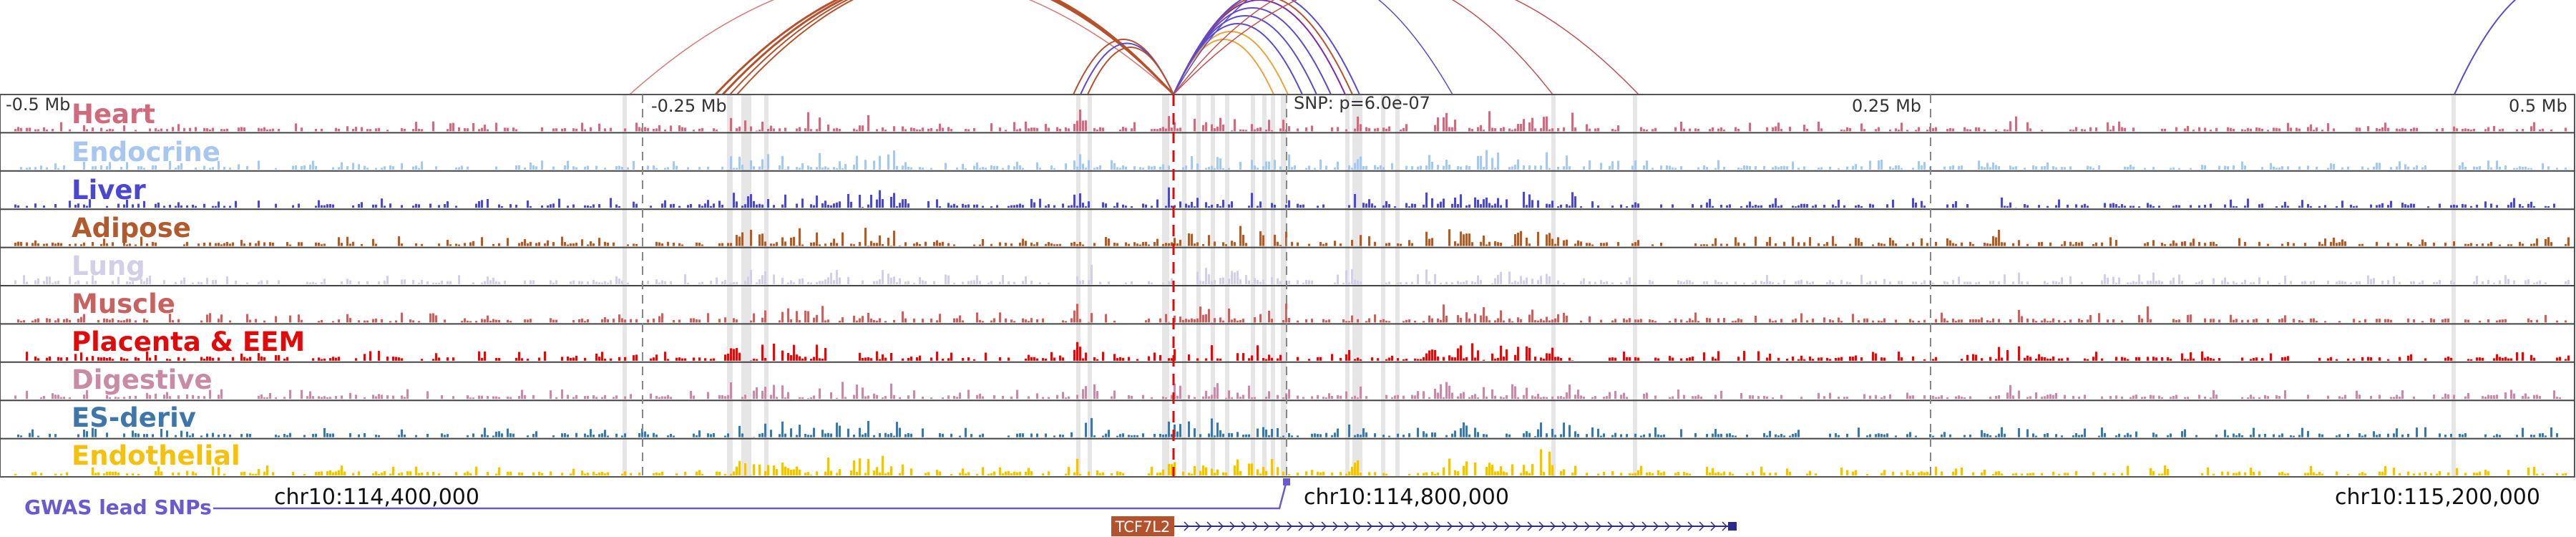  What do you see at coordinates (1142, 526) in the screenshot?
I see `gene-box-tcf7l2` at bounding box center [1142, 526].